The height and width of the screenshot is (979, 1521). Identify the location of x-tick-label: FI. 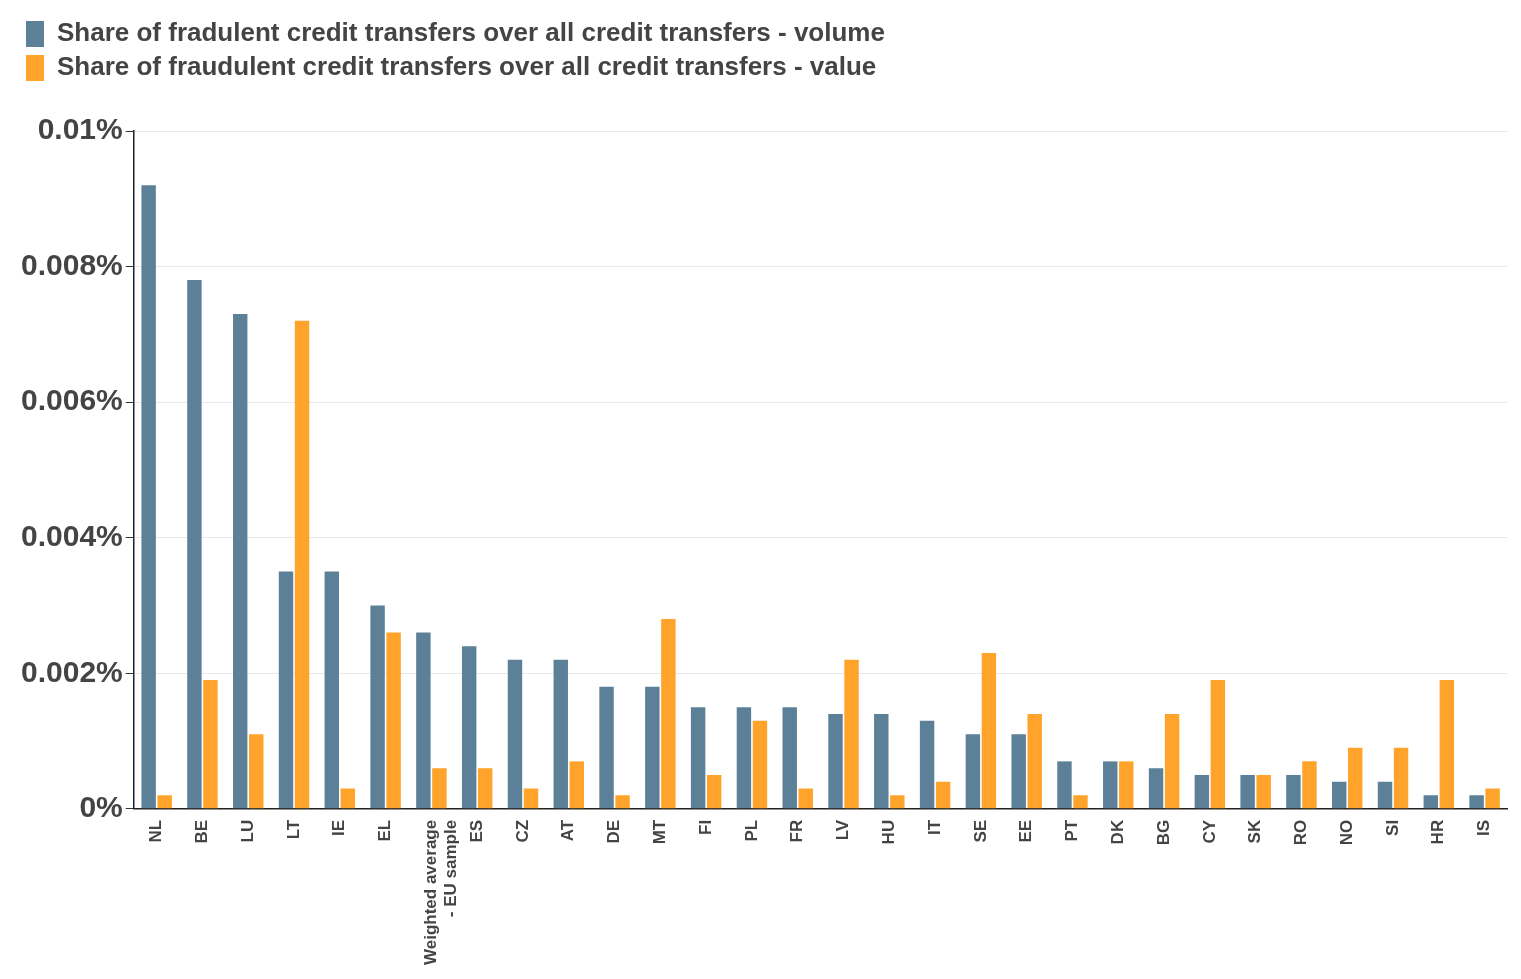
(705, 827).